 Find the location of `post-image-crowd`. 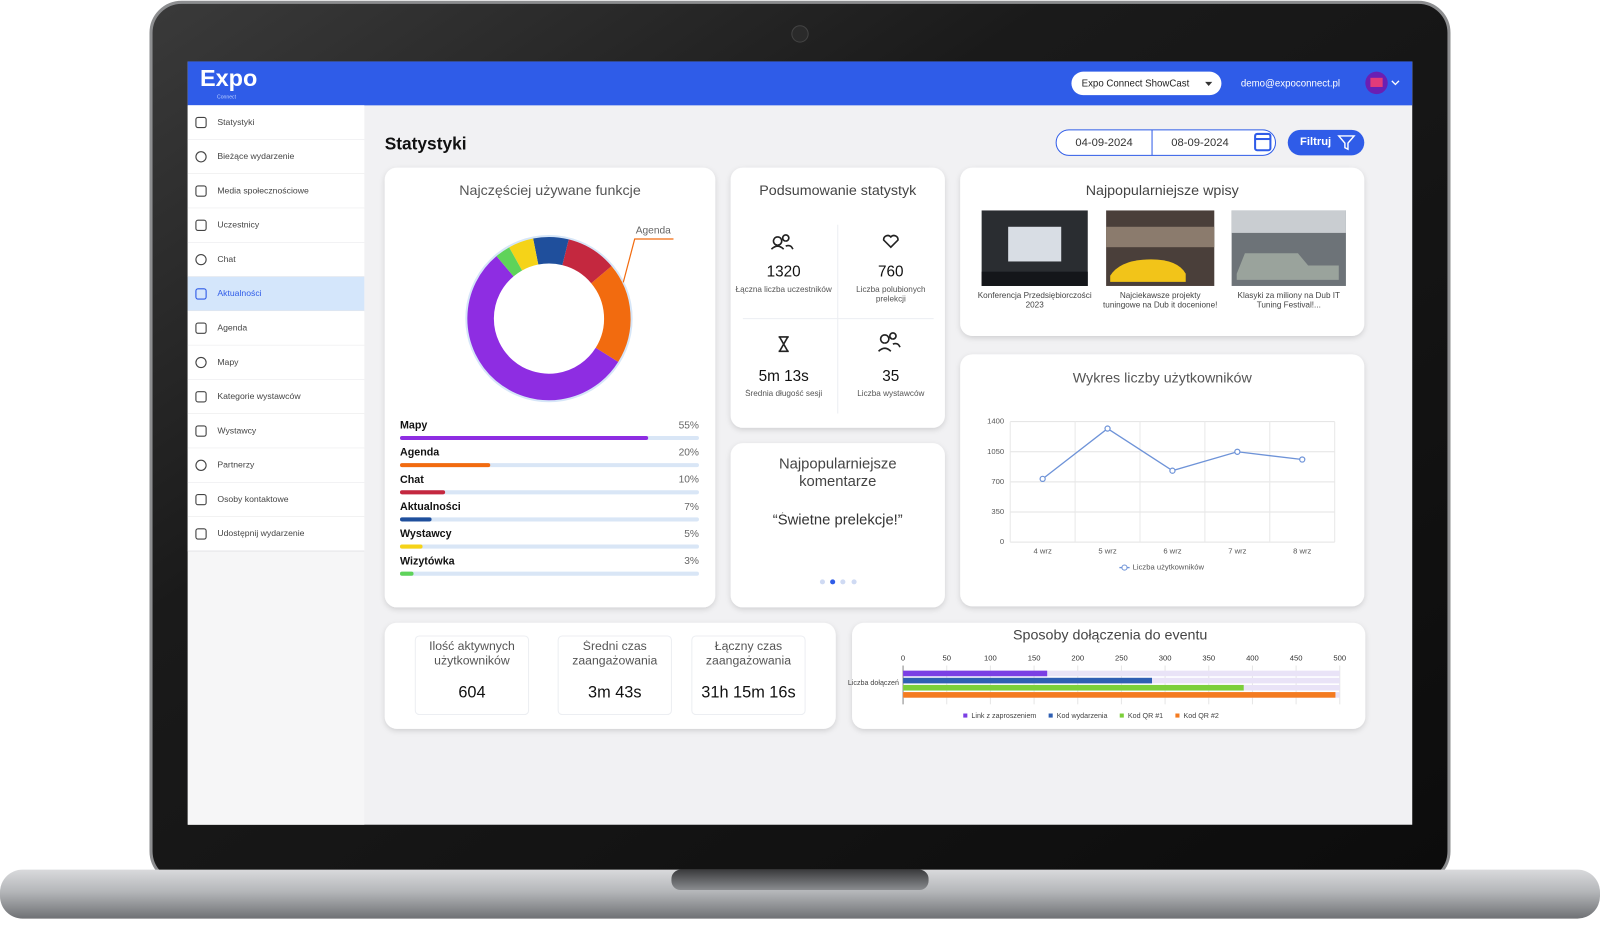

post-image-crowd is located at coordinates (1160, 237).